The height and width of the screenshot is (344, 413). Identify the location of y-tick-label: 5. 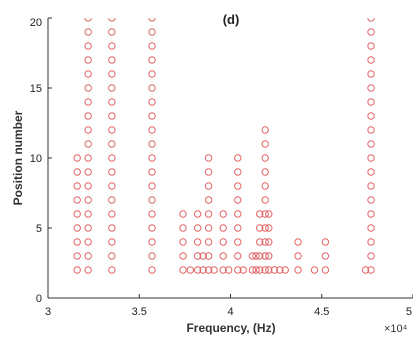
(39, 229).